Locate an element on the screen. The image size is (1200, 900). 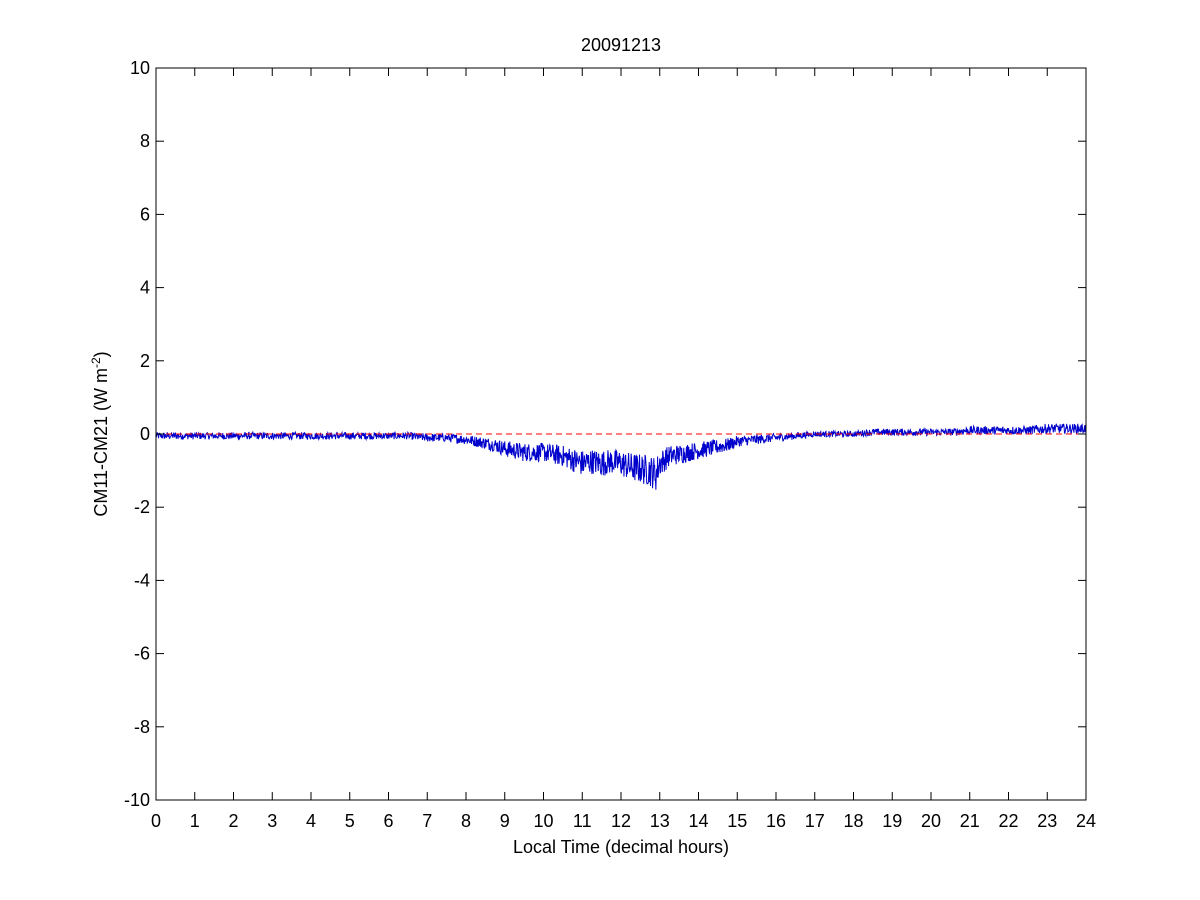
x-tick-label: 22 is located at coordinates (1008, 821).